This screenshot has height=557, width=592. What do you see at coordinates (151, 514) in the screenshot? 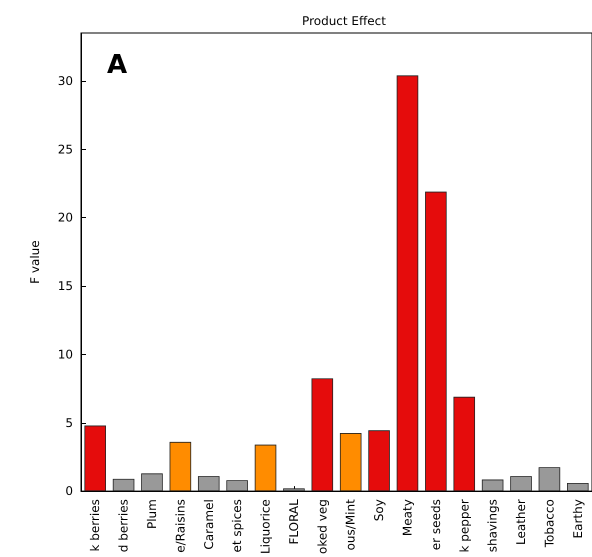
I see `x-tick-label: Plum` at bounding box center [151, 514].